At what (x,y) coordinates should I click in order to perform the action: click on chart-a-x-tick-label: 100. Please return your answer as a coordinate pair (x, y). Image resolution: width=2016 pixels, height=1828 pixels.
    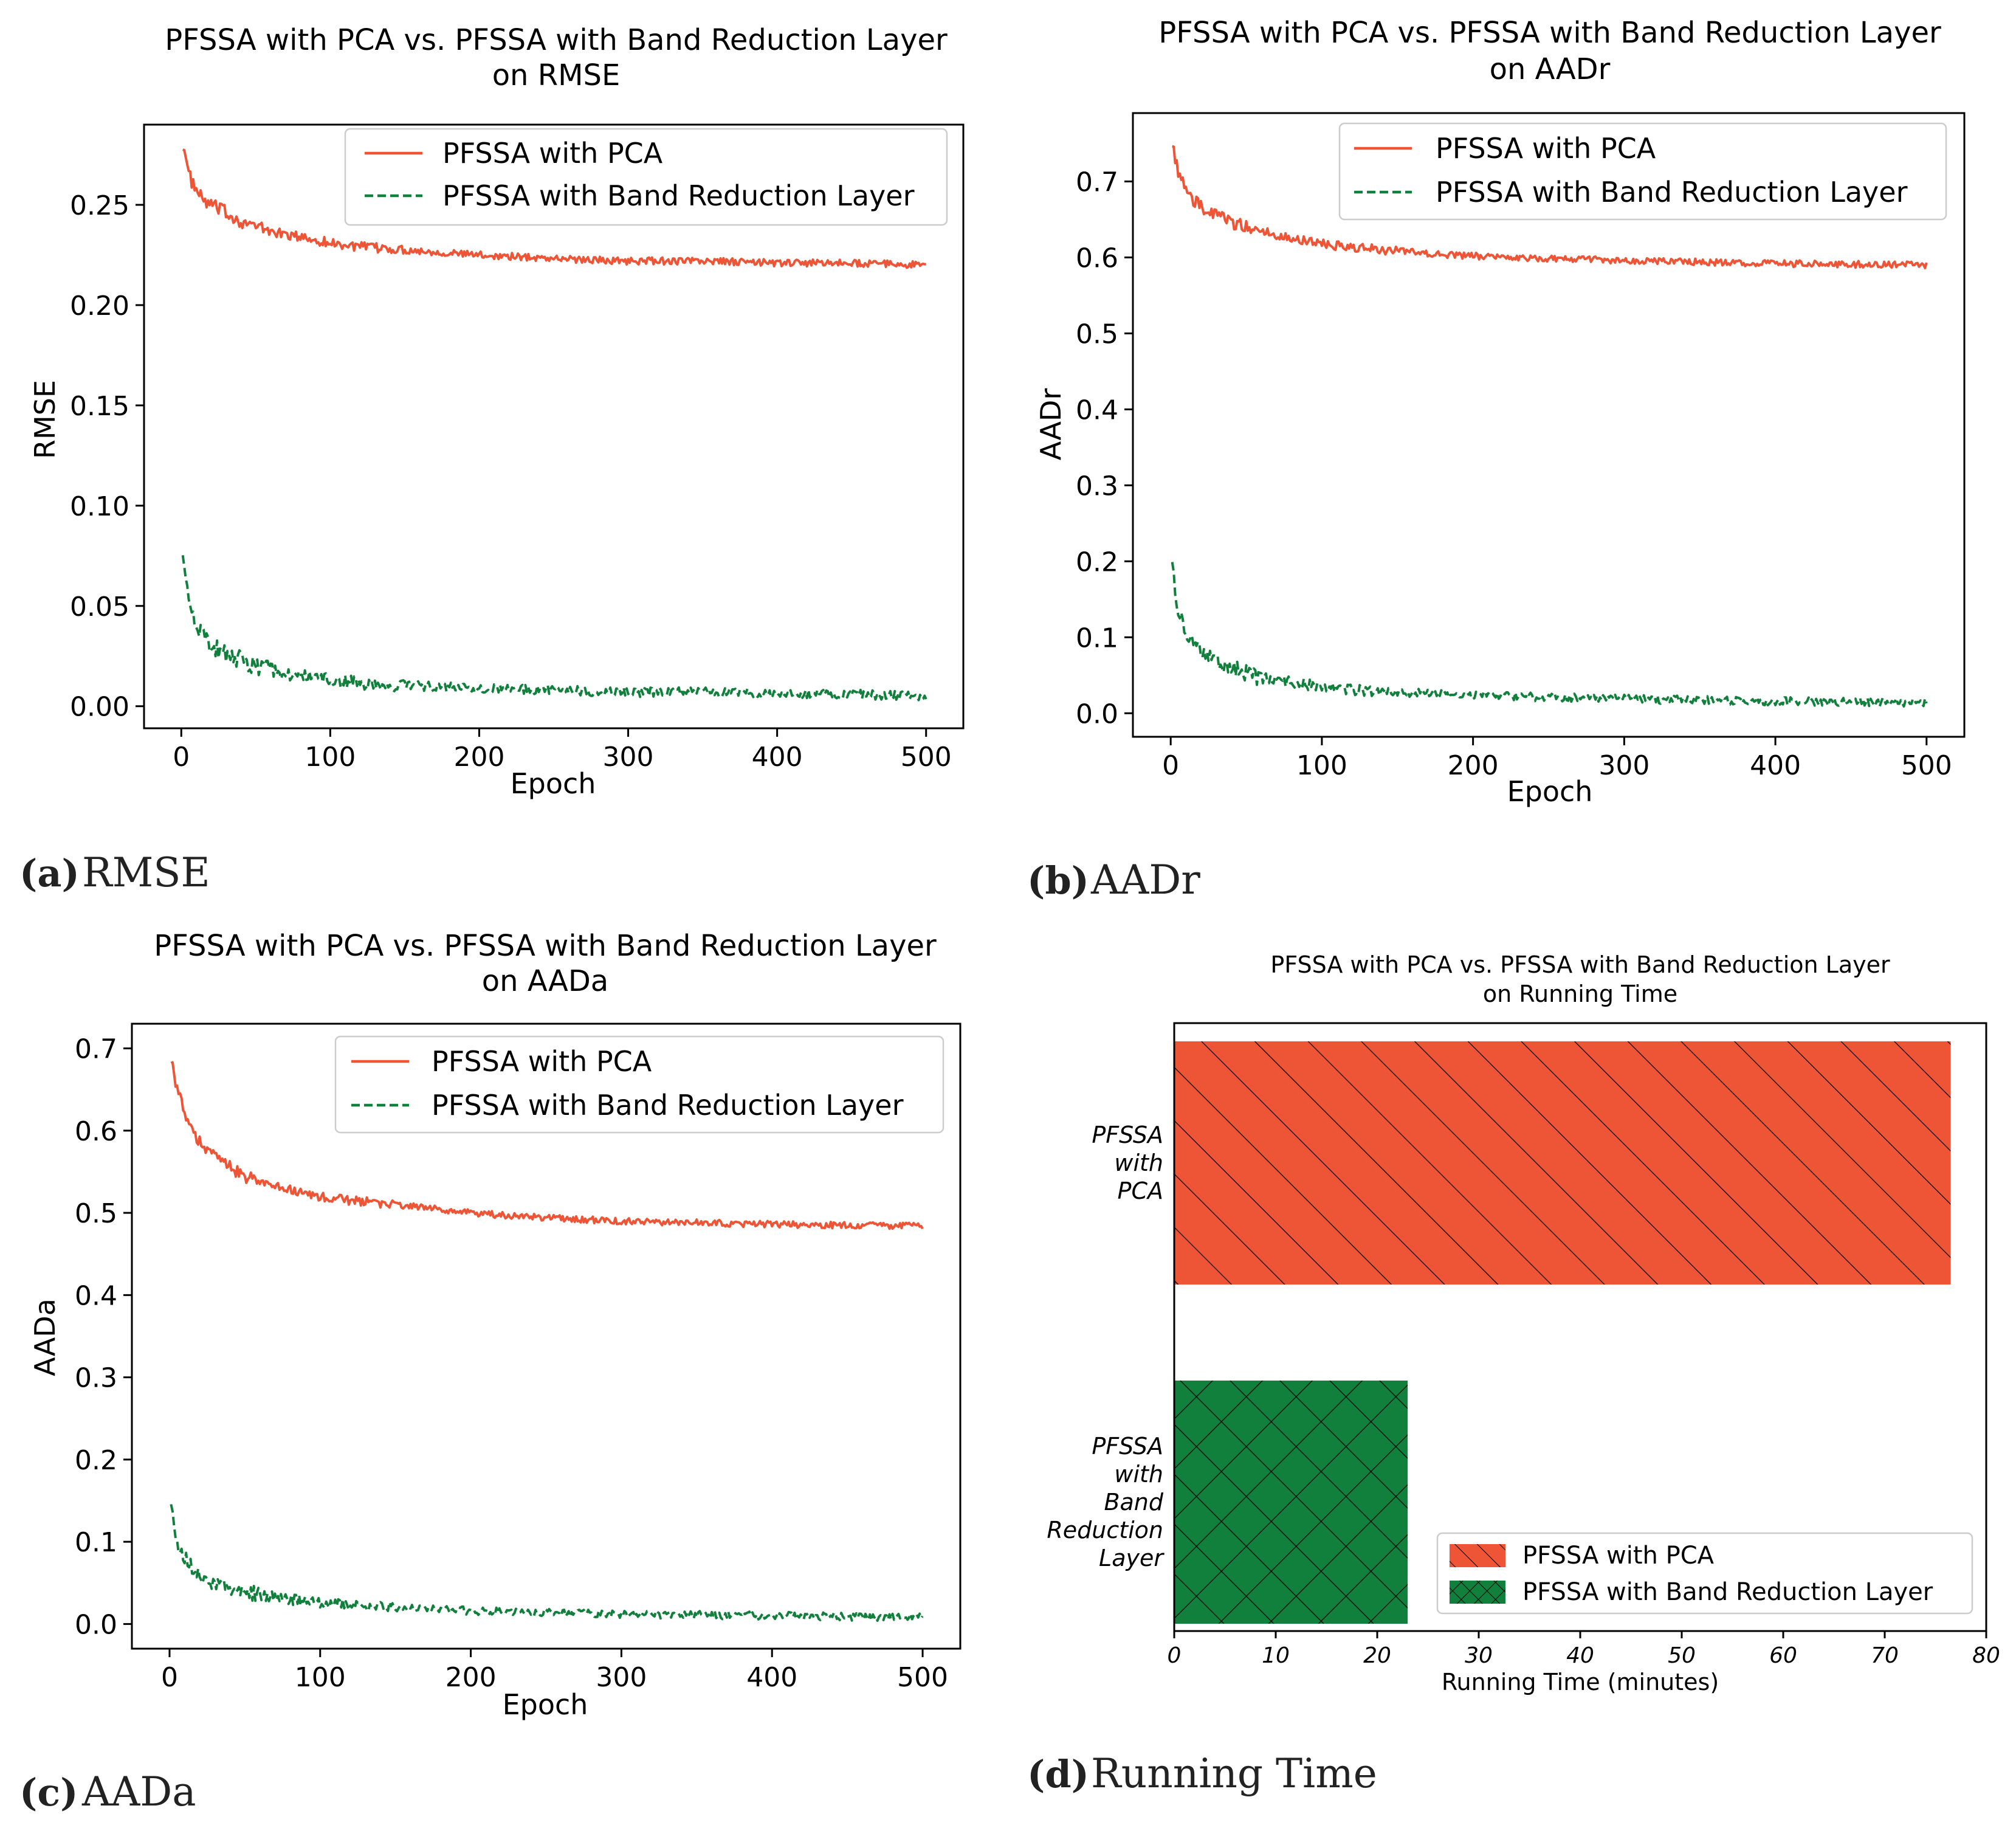
    Looking at the image, I should click on (330, 757).